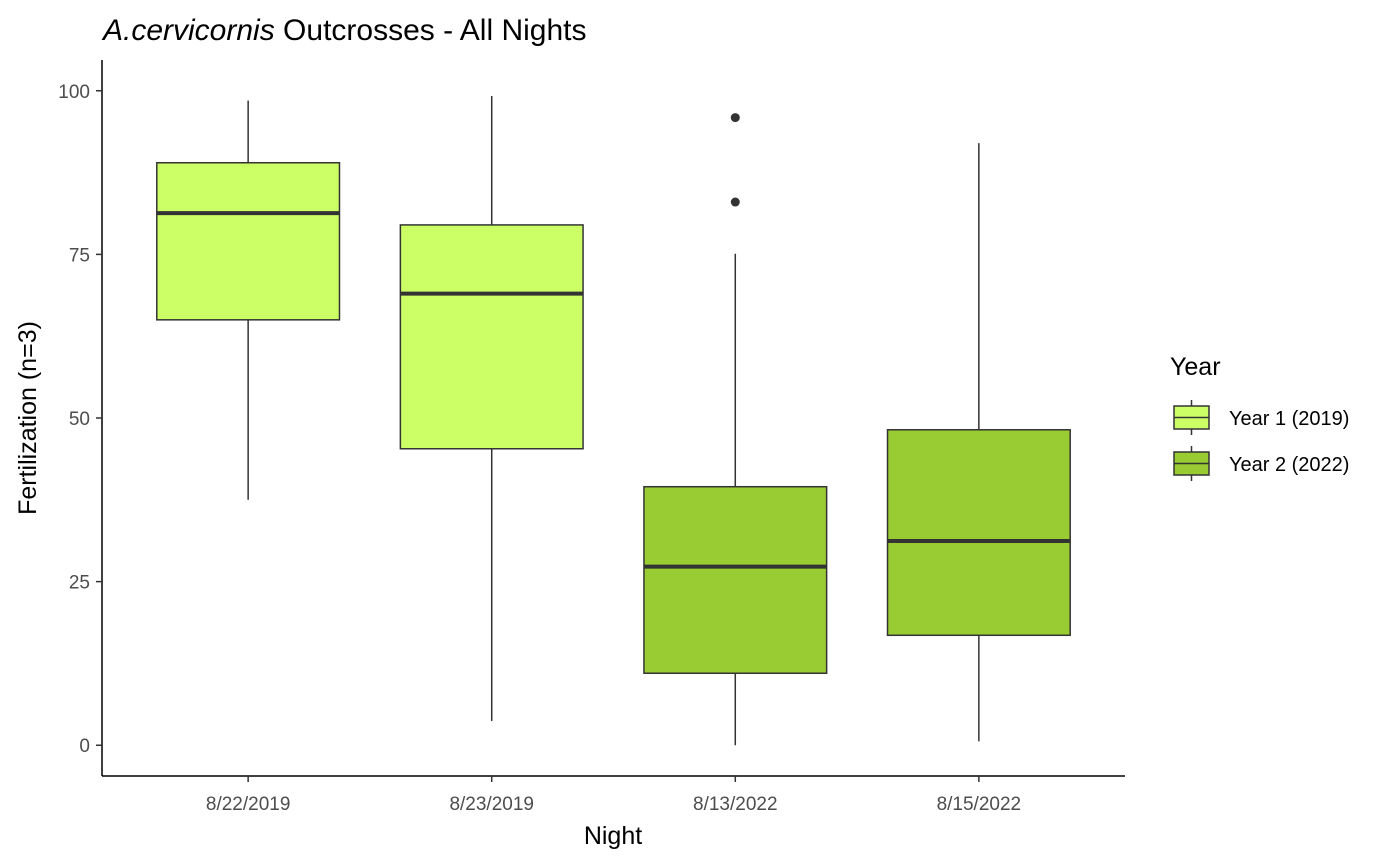 Image resolution: width=1400 pixels, height=865 pixels. Describe the element at coordinates (1289, 419) in the screenshot. I see `legend-label: Year 1 (2019)` at that location.